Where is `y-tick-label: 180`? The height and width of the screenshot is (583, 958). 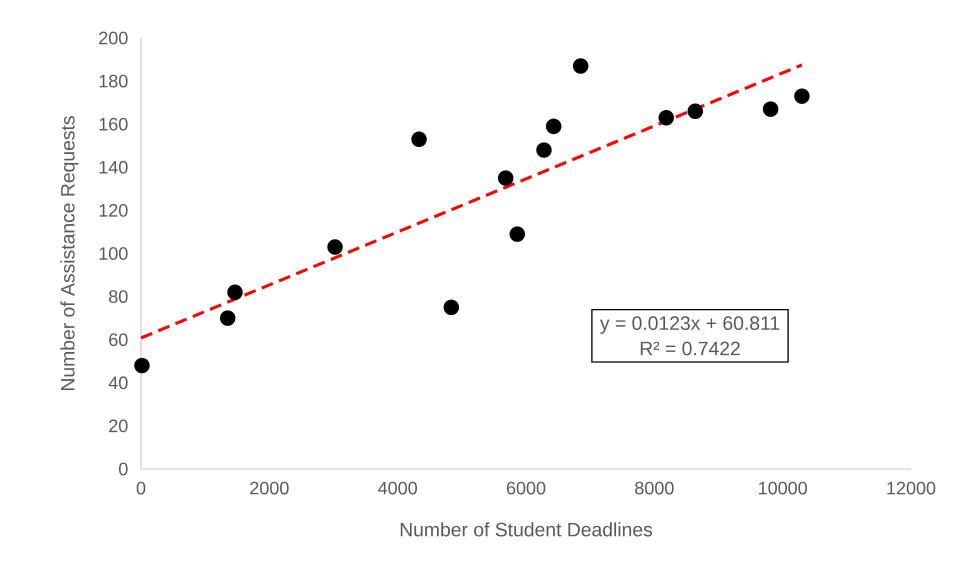 y-tick-label: 180 is located at coordinates (114, 81).